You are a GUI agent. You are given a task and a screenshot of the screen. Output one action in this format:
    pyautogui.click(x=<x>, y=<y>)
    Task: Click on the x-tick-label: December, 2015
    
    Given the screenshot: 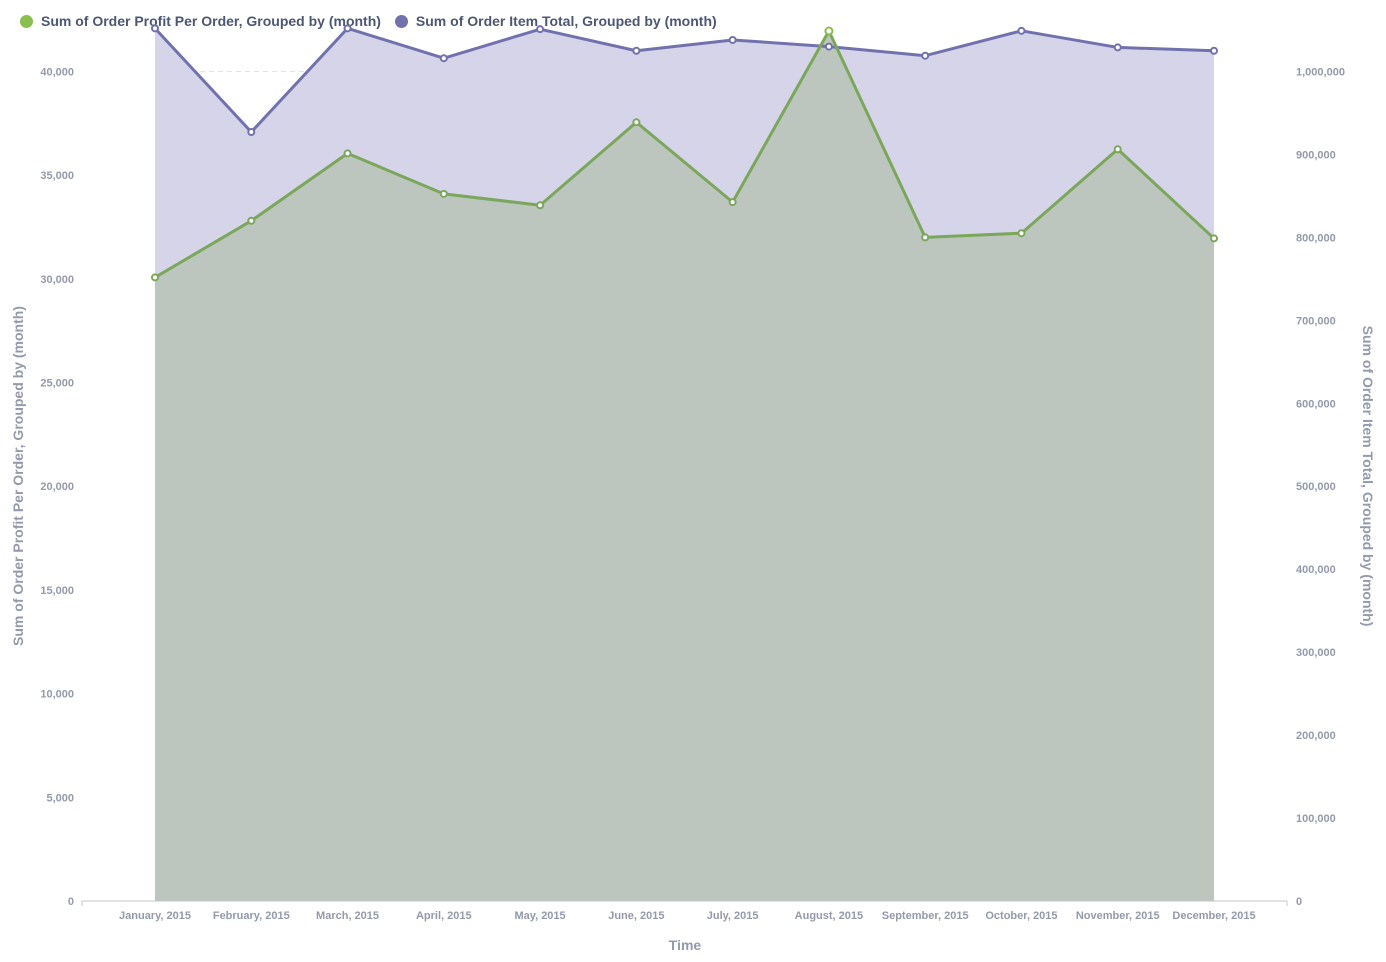 What is the action you would take?
    pyautogui.click(x=1213, y=916)
    